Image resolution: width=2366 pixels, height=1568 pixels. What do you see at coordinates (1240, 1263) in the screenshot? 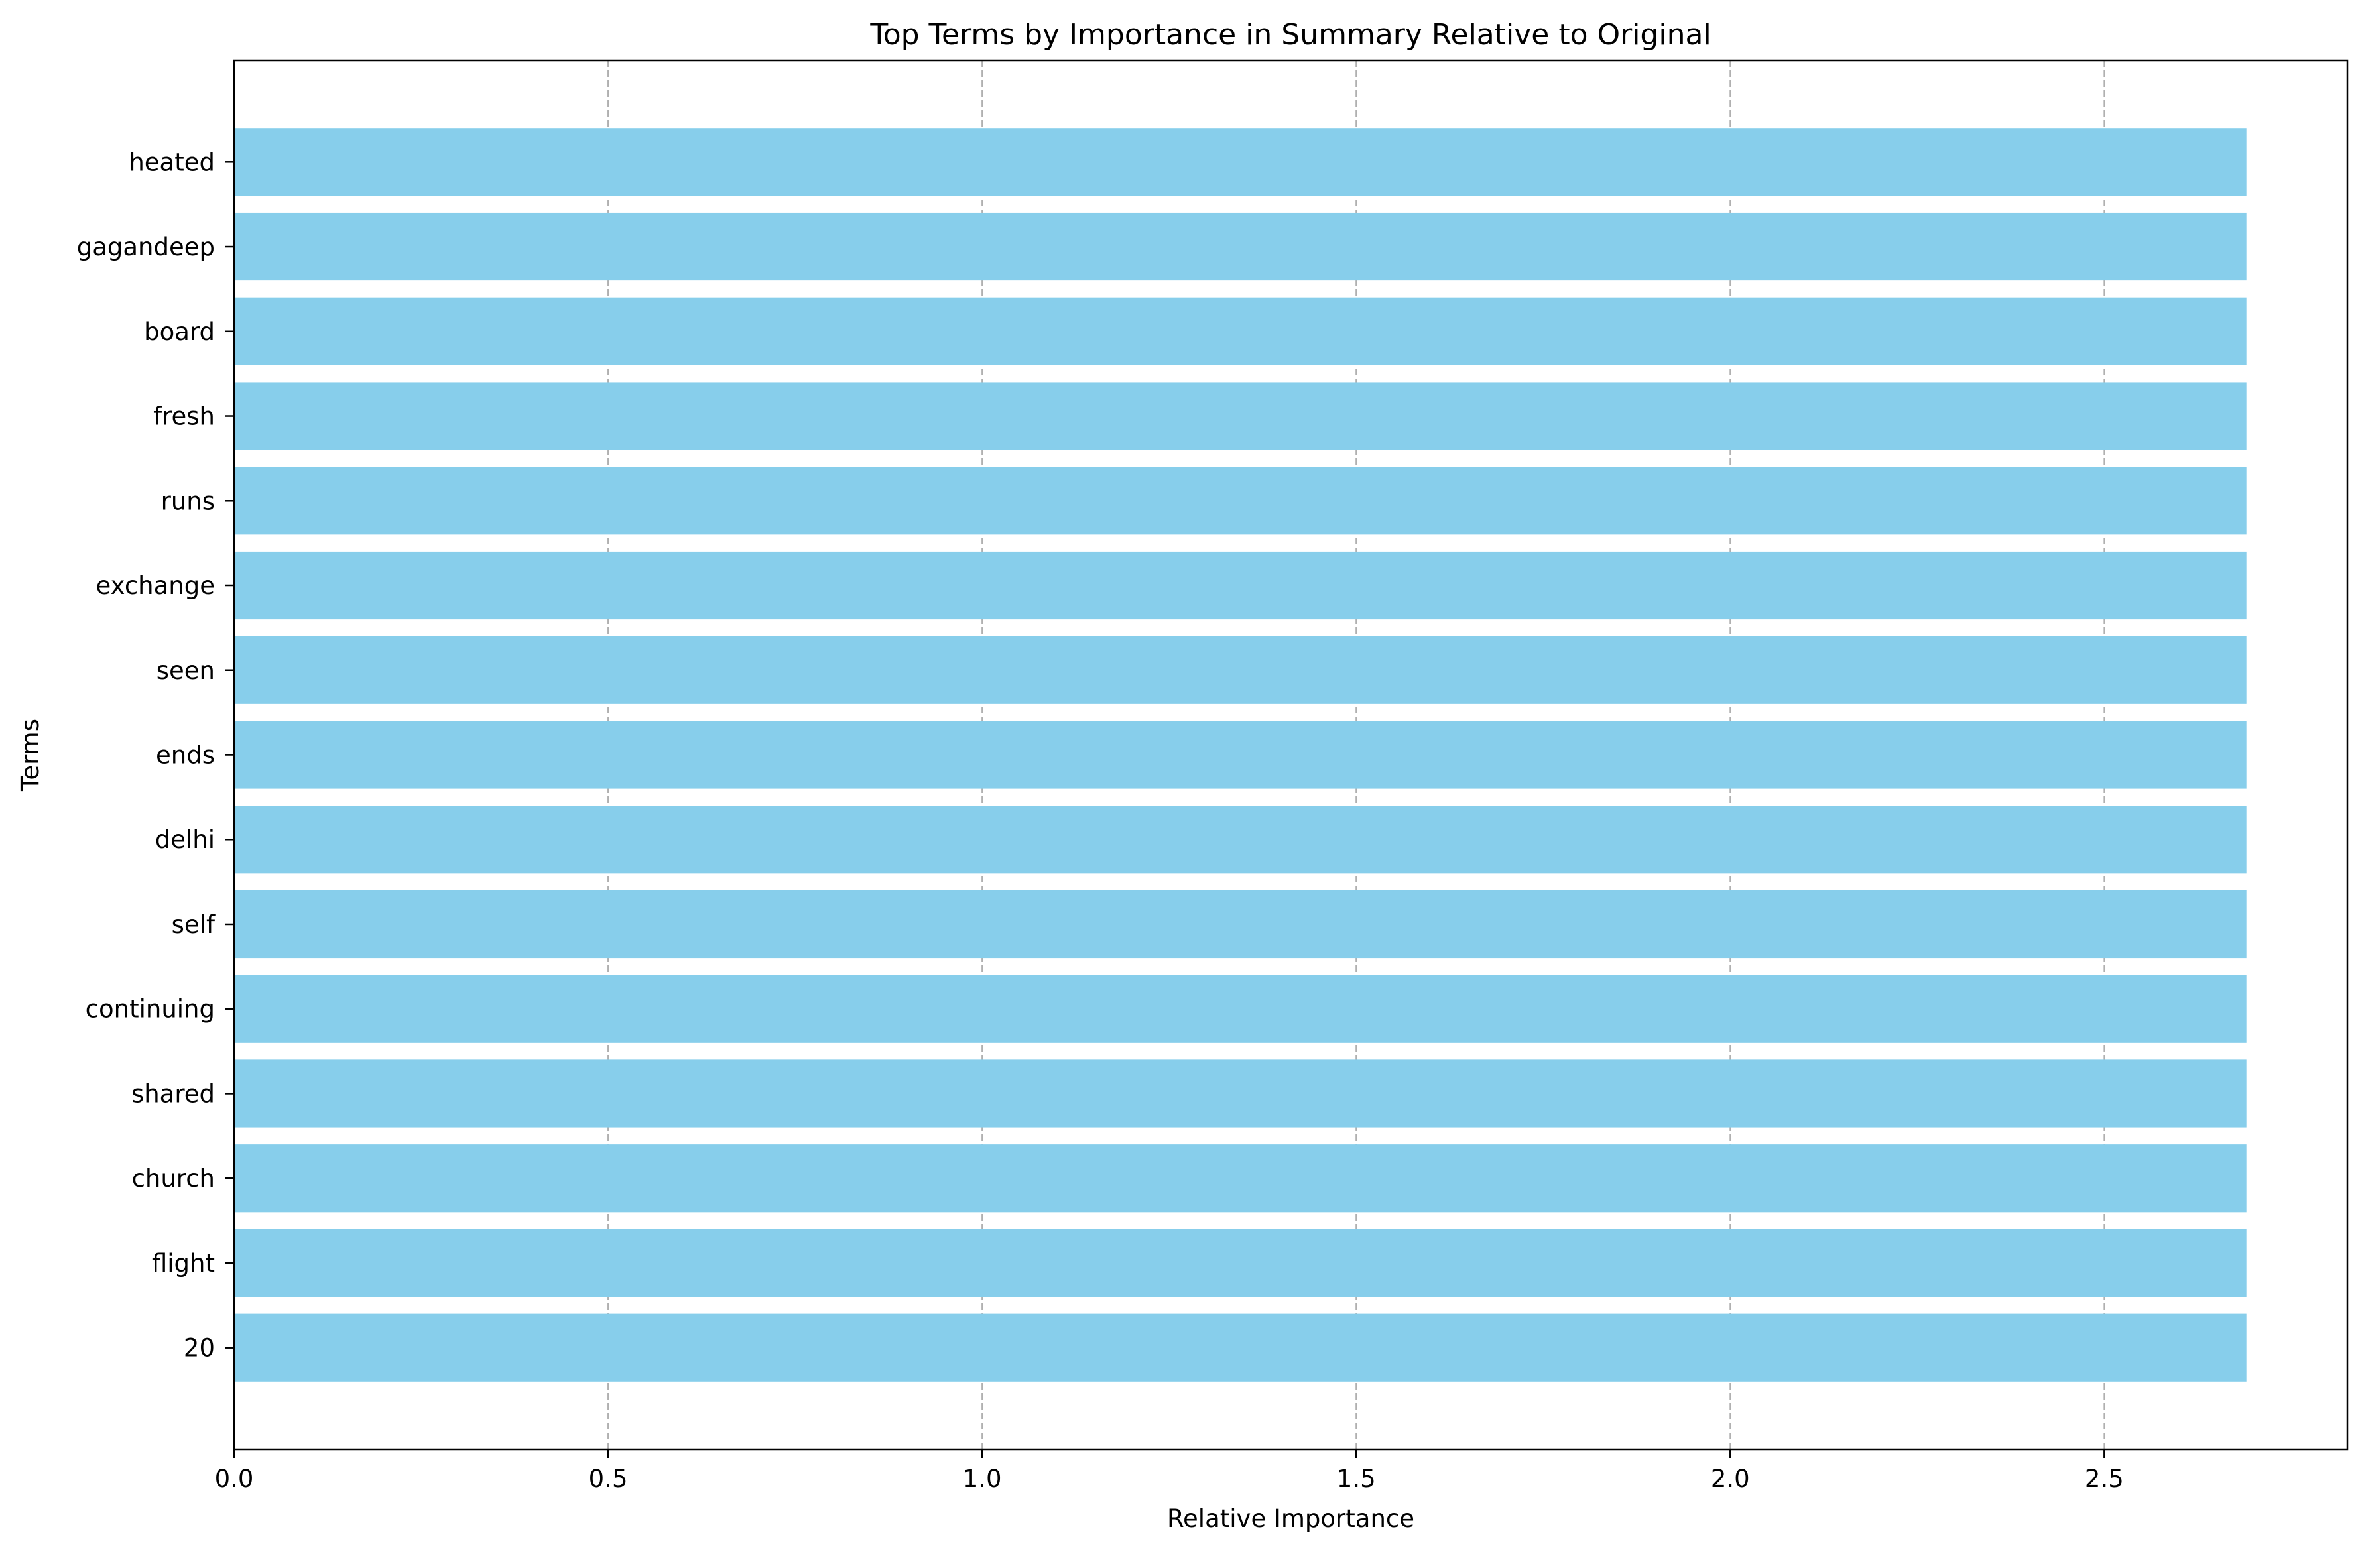
I see `bar-flight` at bounding box center [1240, 1263].